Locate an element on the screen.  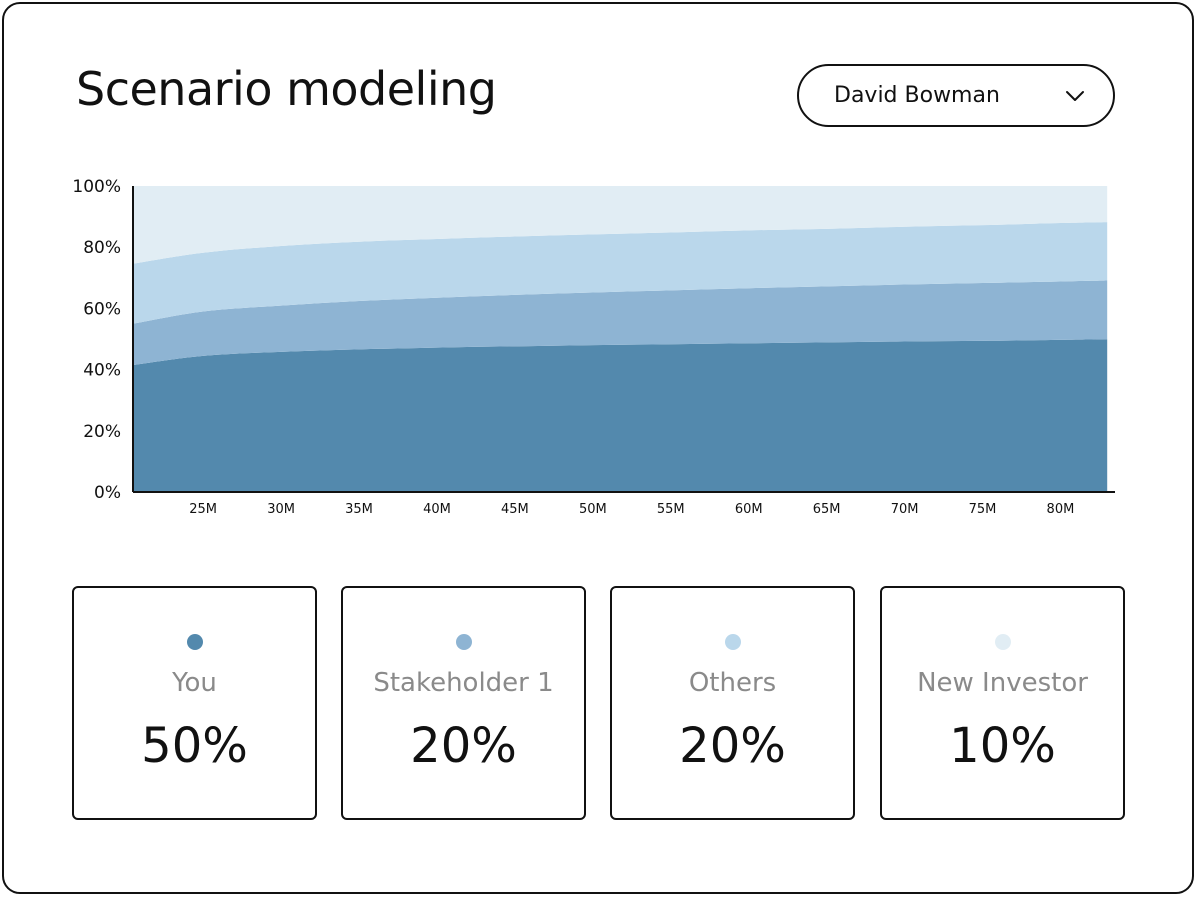
y-tick-label: 80% is located at coordinates (102, 248).